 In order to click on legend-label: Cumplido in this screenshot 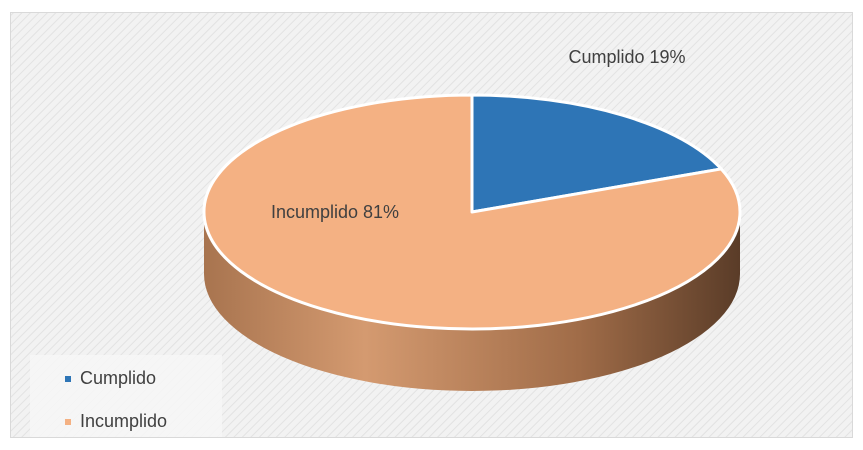, I will do `click(118, 378)`.